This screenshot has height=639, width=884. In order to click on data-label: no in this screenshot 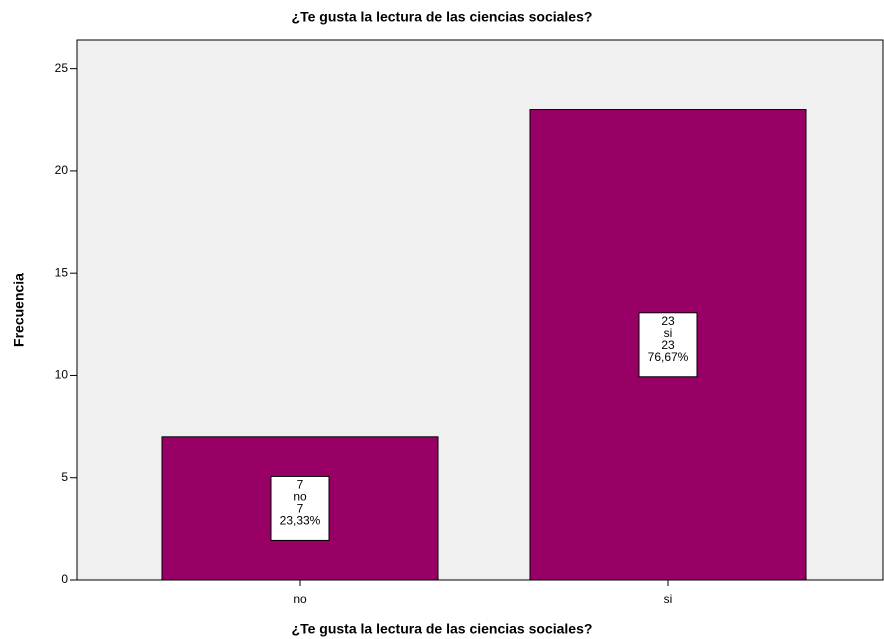, I will do `click(300, 497)`.